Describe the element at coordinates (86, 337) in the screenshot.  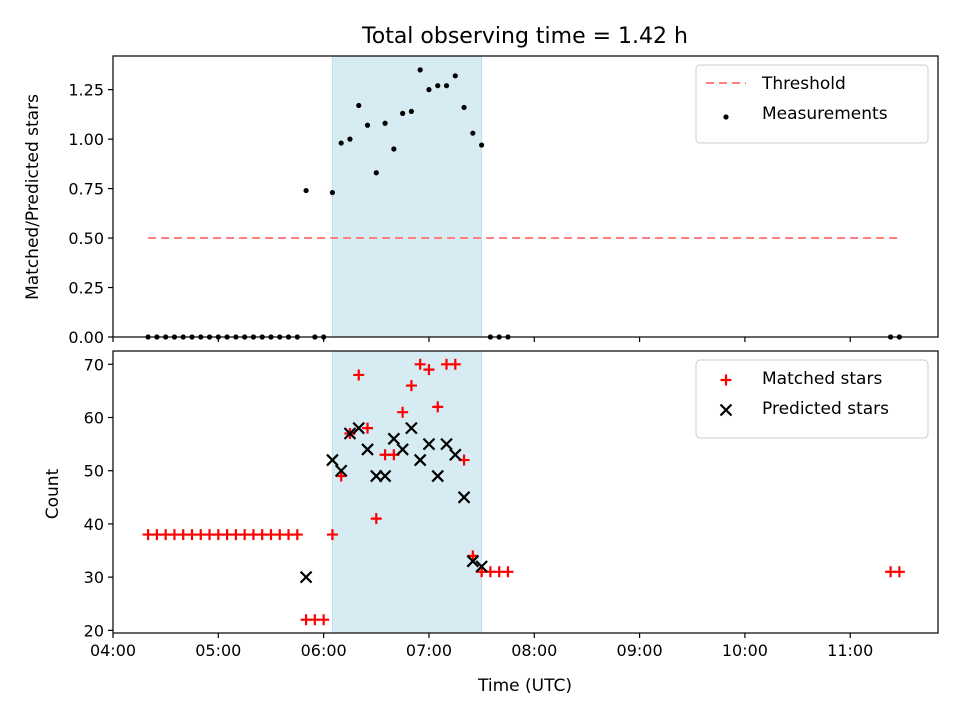
I see `top-y-tick-label: 0.00` at that location.